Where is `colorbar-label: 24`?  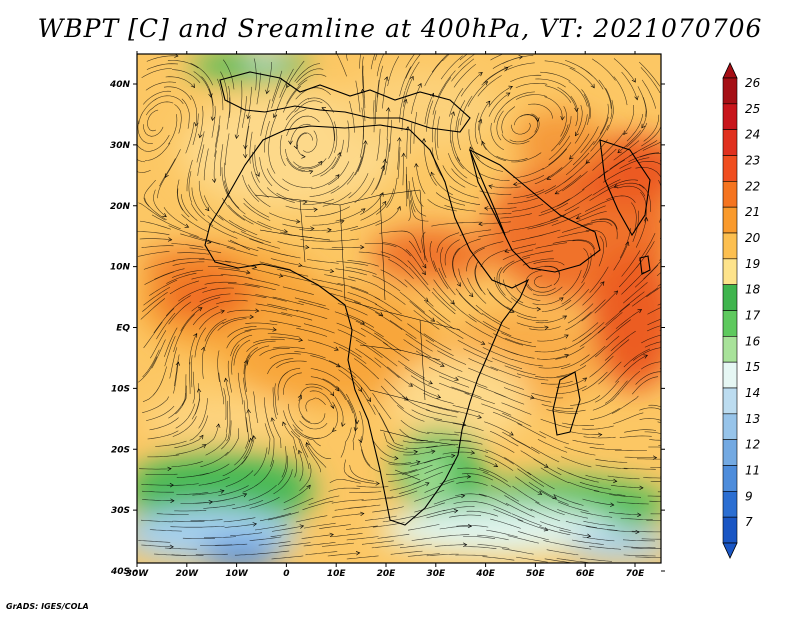
colorbar-label: 24 is located at coordinates (752, 135).